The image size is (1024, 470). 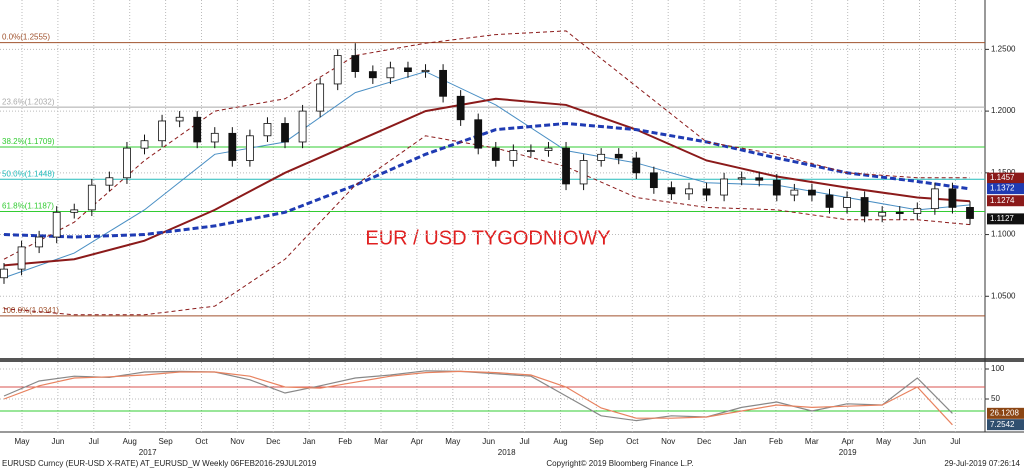 What do you see at coordinates (381, 441) in the screenshot?
I see `x-tick-label: Mar` at bounding box center [381, 441].